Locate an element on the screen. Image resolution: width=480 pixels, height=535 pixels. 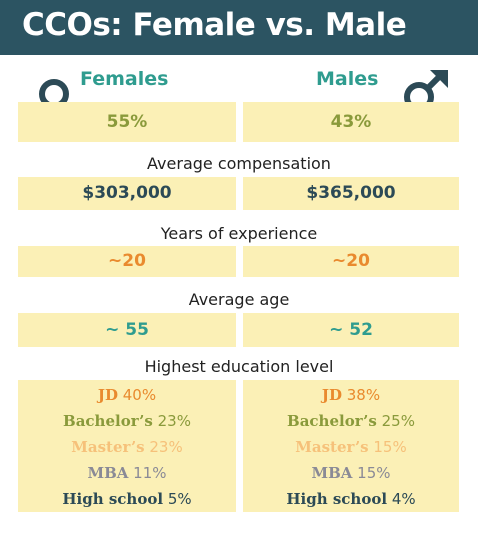
male-edu-row-masters: Master’s 15% is located at coordinates (351, 447).